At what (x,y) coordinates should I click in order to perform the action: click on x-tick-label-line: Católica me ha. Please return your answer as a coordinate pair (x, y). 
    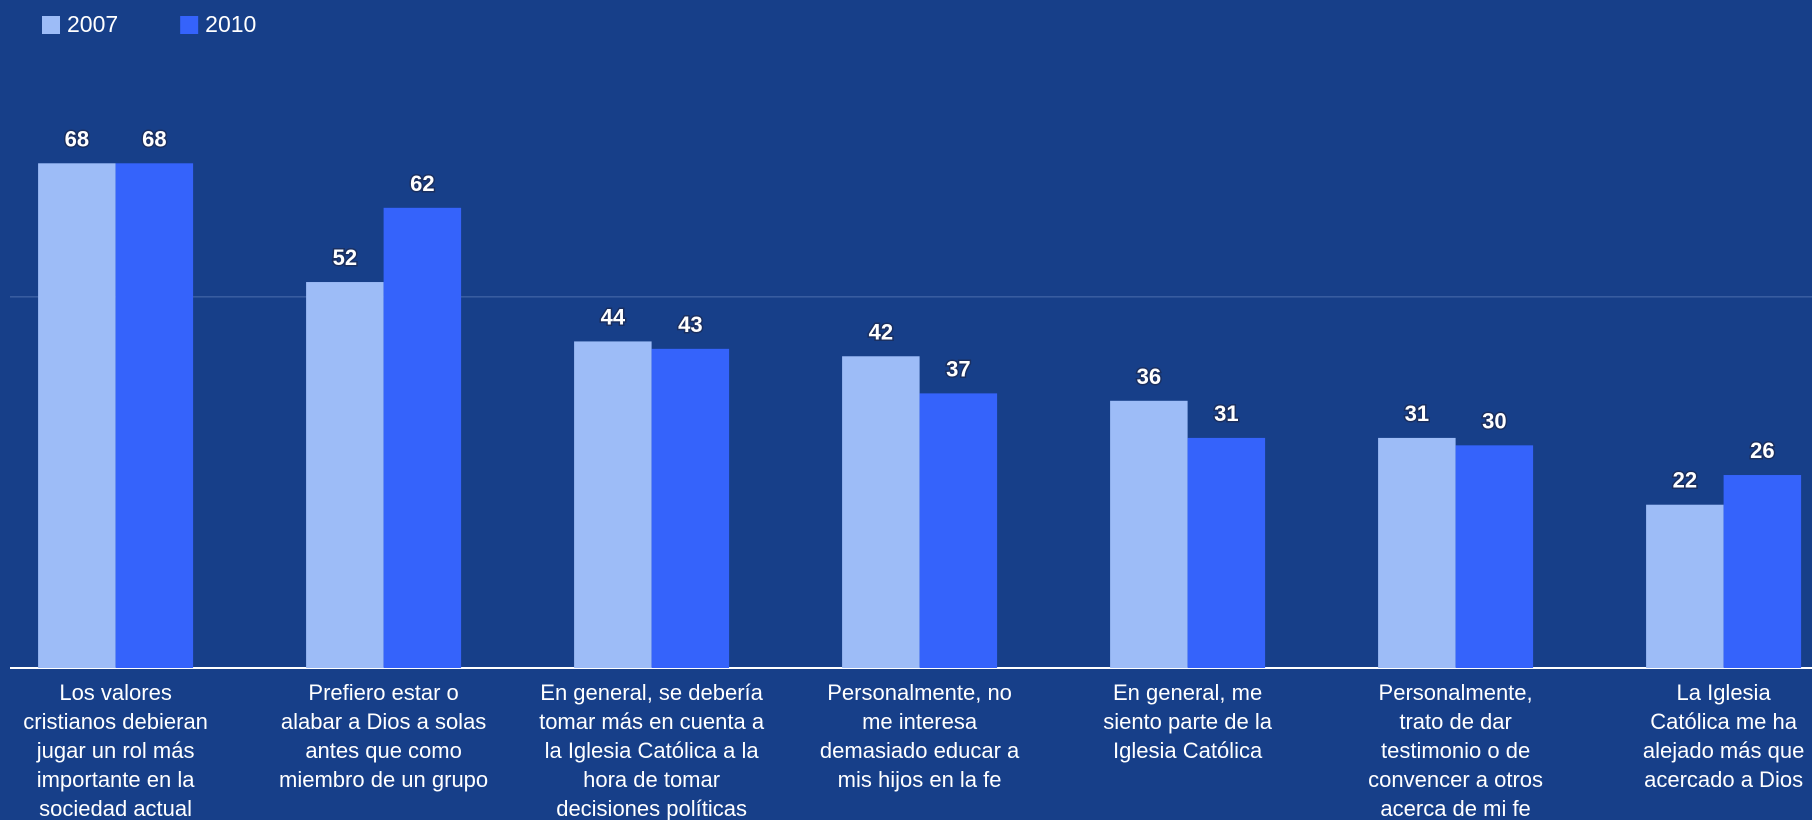
    Looking at the image, I should click on (1724, 721).